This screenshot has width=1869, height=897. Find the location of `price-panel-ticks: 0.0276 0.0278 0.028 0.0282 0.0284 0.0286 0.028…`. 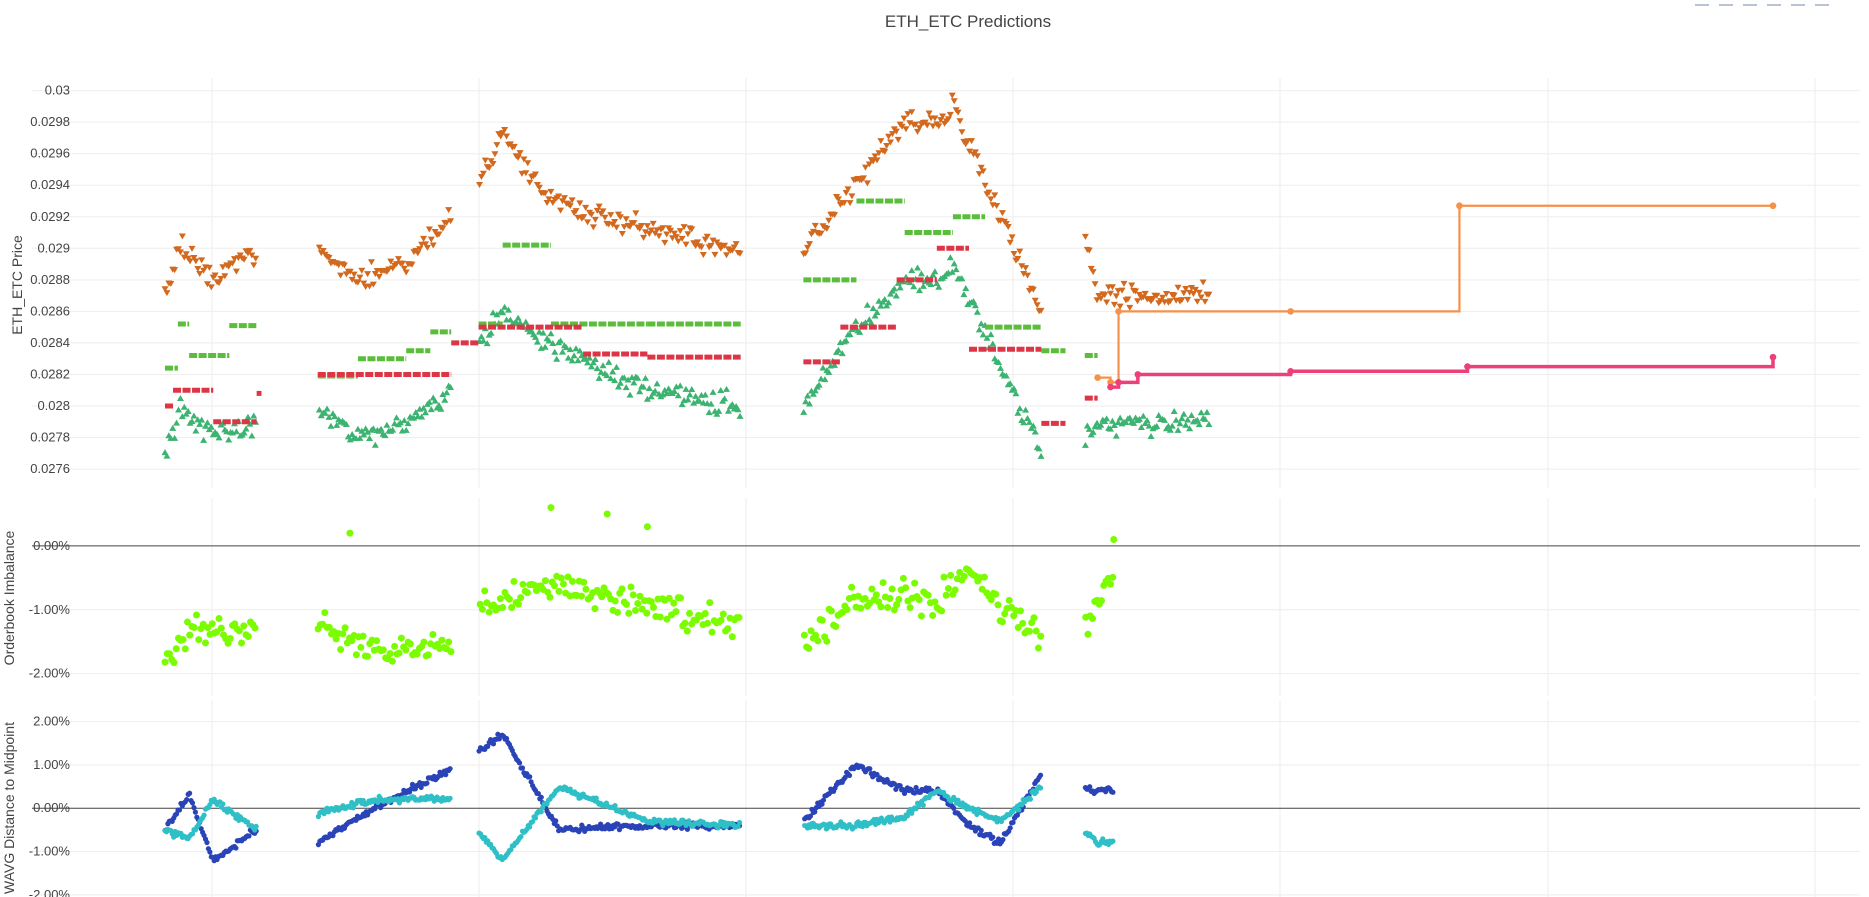

price-panel-ticks: 0.0276 0.0278 0.028 0.0282 0.0284 0.0286 0.028… is located at coordinates (50, 279).